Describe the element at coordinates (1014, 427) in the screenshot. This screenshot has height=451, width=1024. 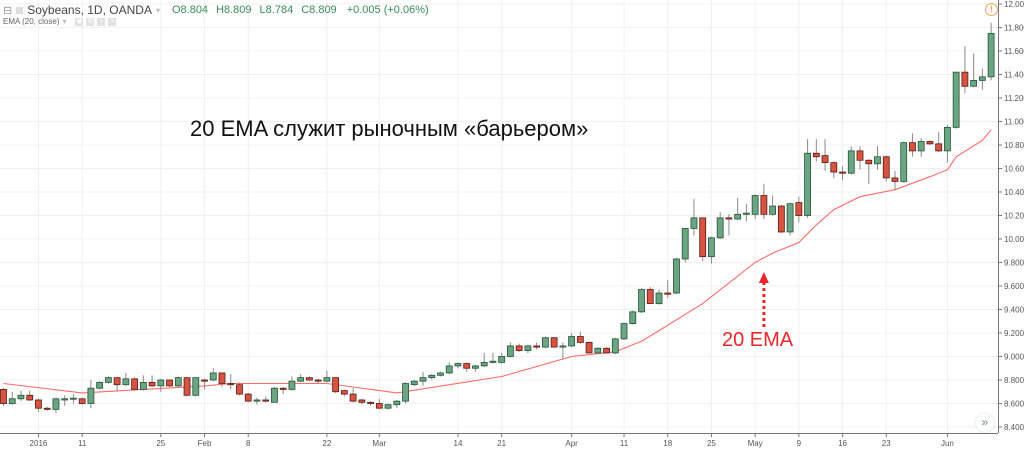
I see `price-tick-label: 8.400` at that location.